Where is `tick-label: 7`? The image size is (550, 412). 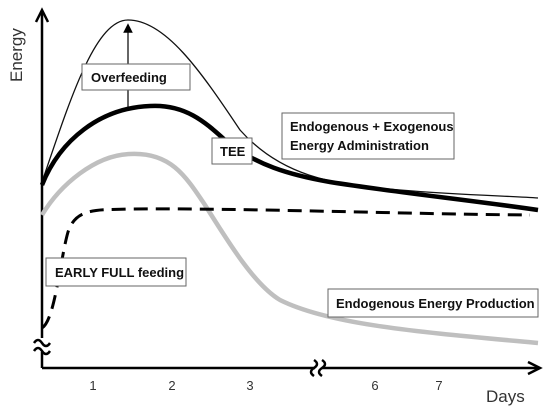
tick-label: 7 is located at coordinates (438, 385).